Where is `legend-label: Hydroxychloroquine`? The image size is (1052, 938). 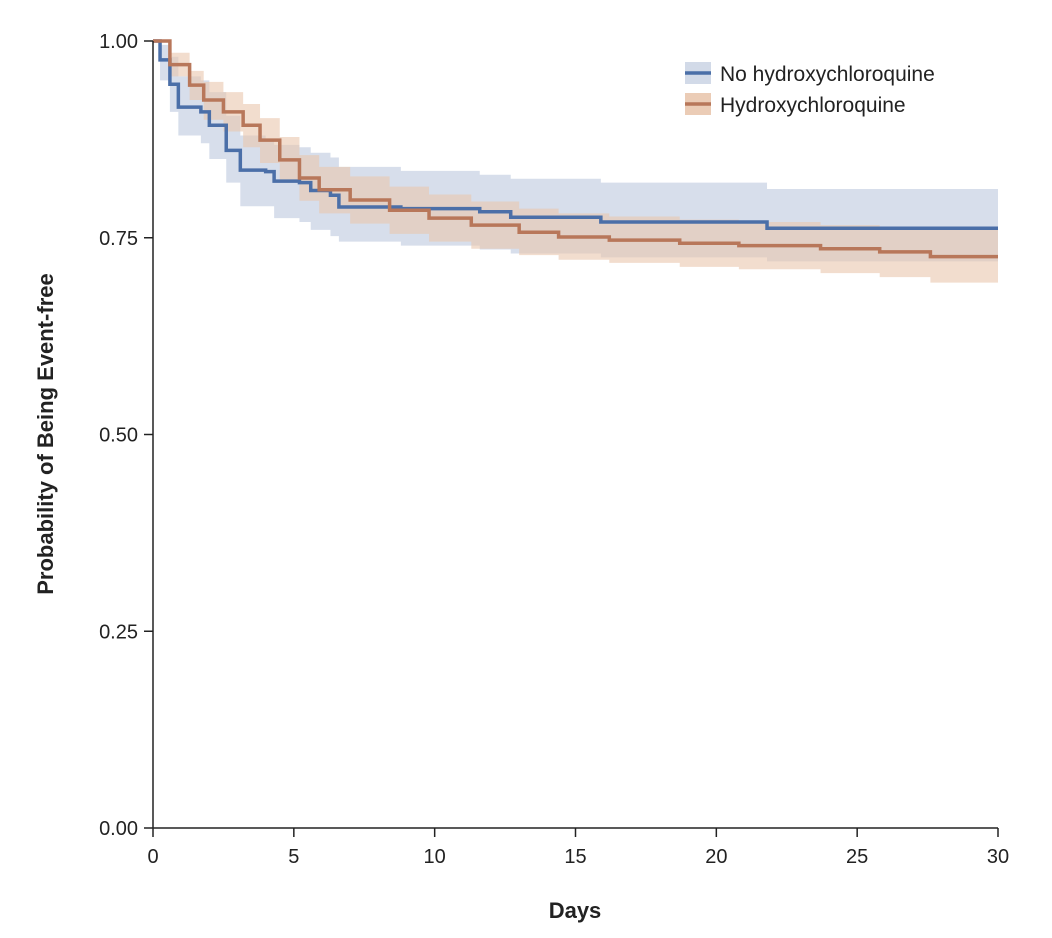
legend-label: Hydroxychloroquine is located at coordinates (813, 105).